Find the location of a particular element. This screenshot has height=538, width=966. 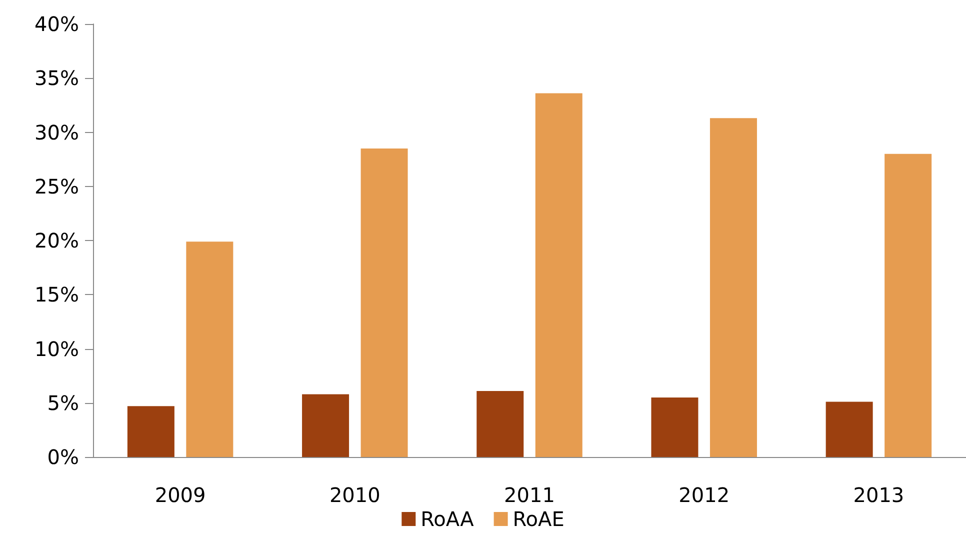

x-tick-label: 2010 is located at coordinates (354, 495).